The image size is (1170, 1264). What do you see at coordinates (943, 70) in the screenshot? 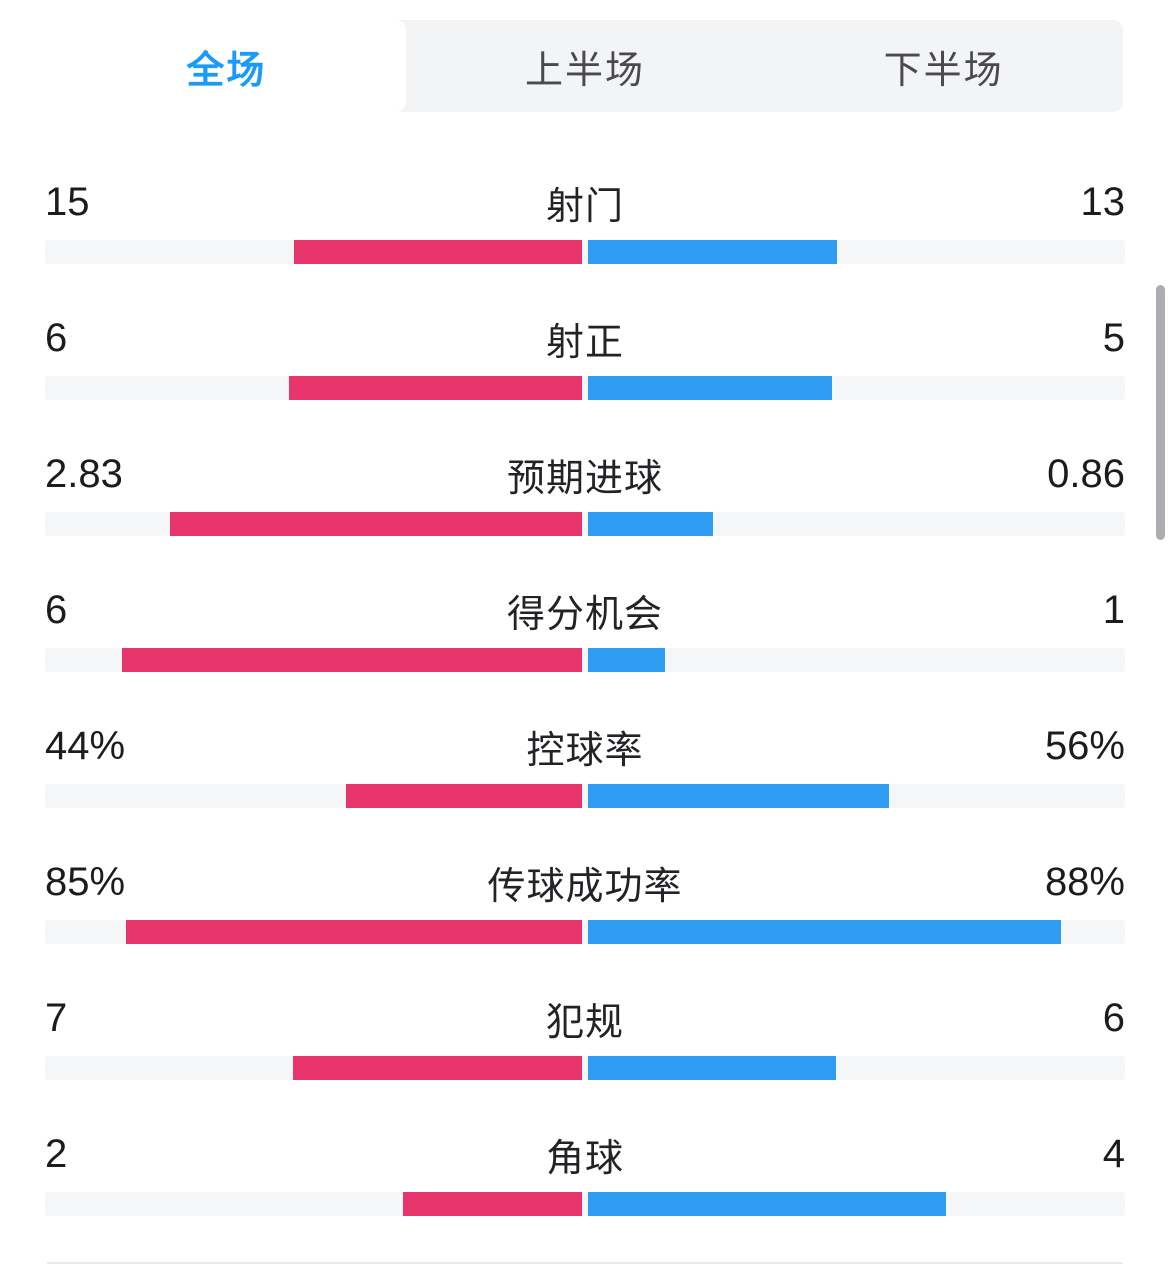
I see `tab-second-half: 下半场` at bounding box center [943, 70].